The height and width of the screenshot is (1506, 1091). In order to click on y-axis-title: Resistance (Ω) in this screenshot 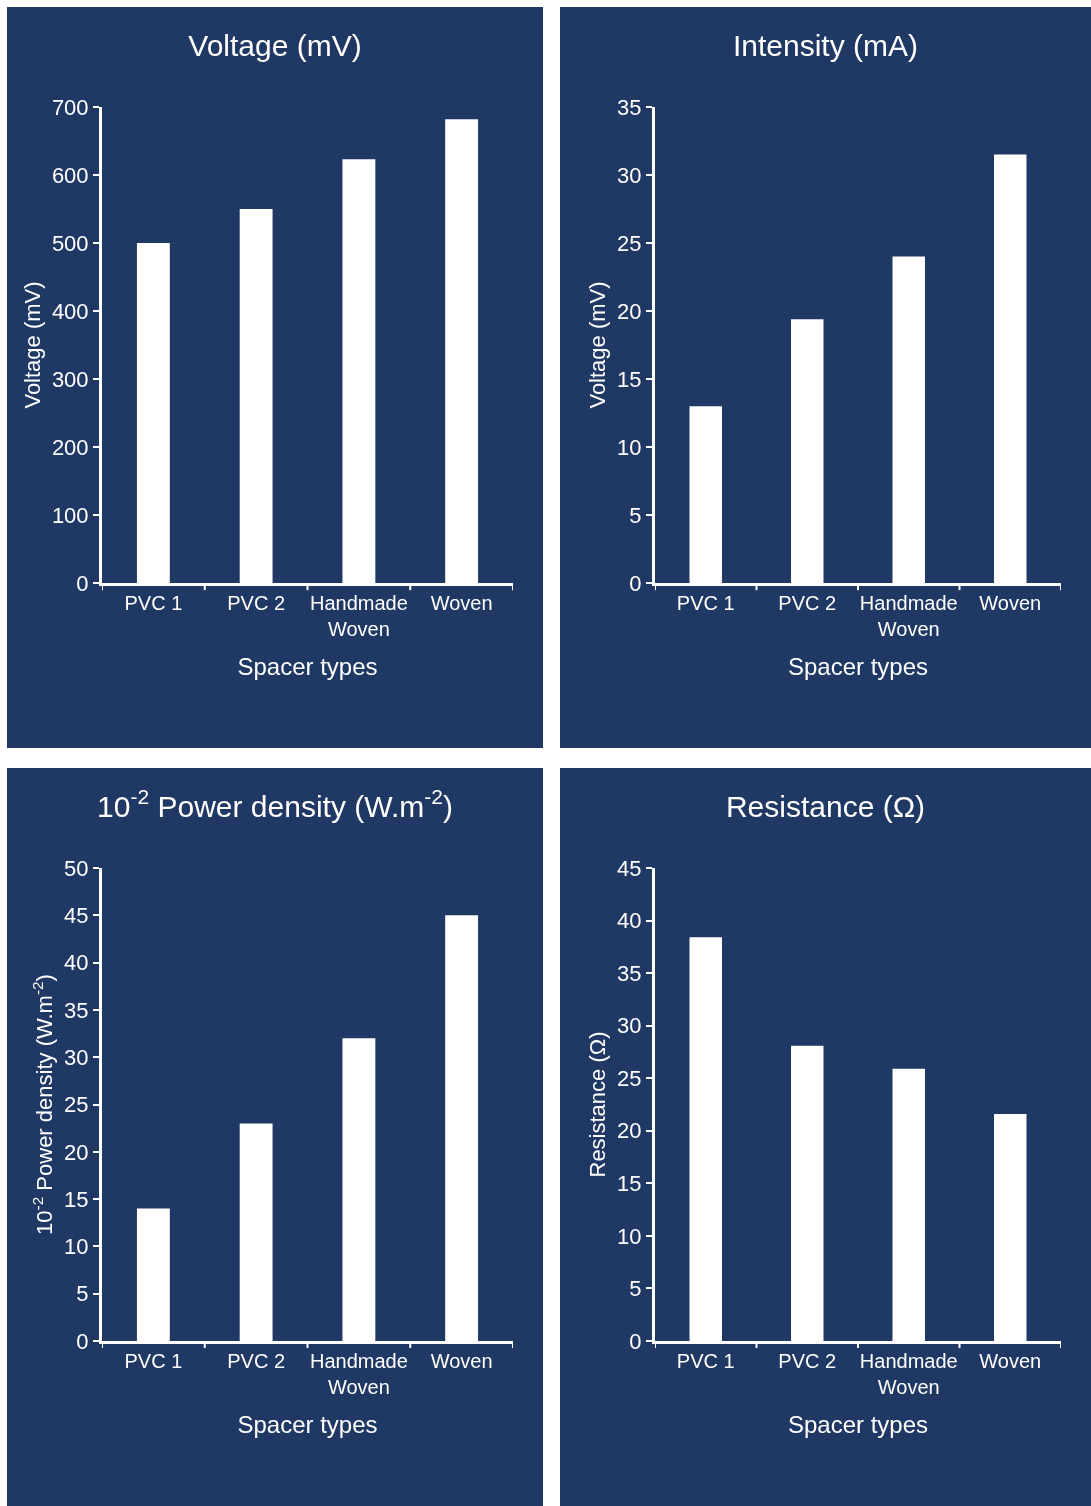, I will do `click(597, 1104)`.